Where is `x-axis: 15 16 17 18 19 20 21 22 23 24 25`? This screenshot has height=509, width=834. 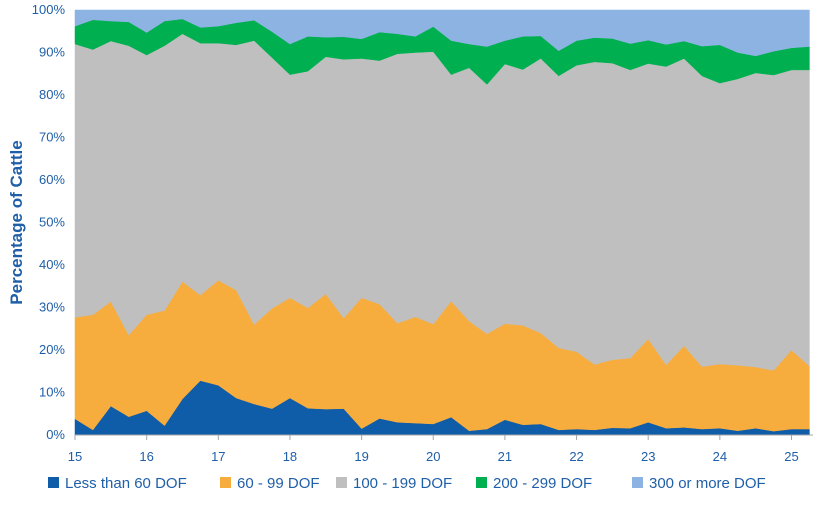
x-axis: 15 16 17 18 19 20 21 22 23 24 25 is located at coordinates (433, 449).